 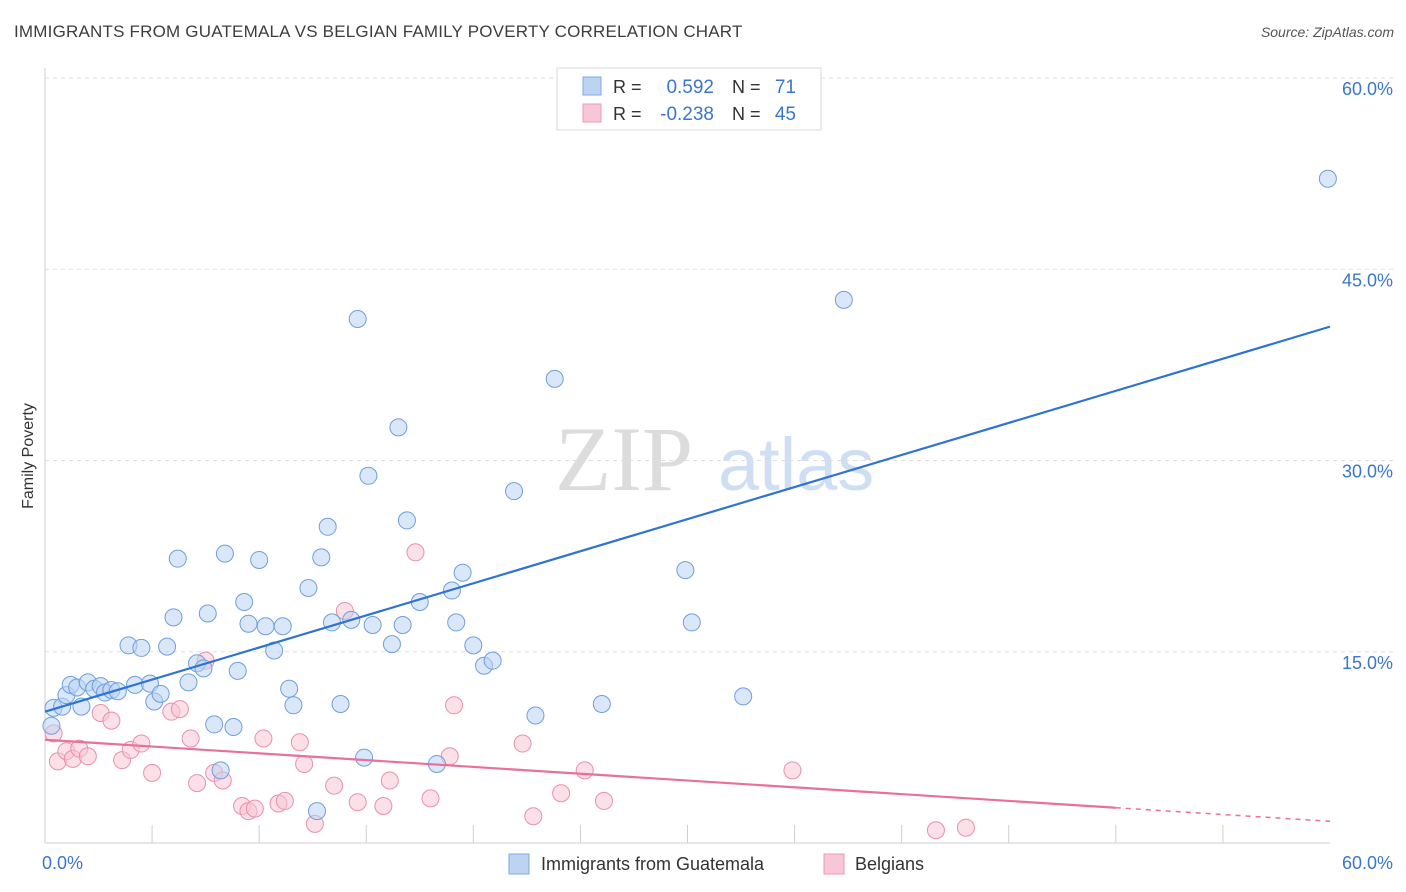 What do you see at coordinates (687, 834) in the screenshot?
I see `x-ticks` at bounding box center [687, 834].